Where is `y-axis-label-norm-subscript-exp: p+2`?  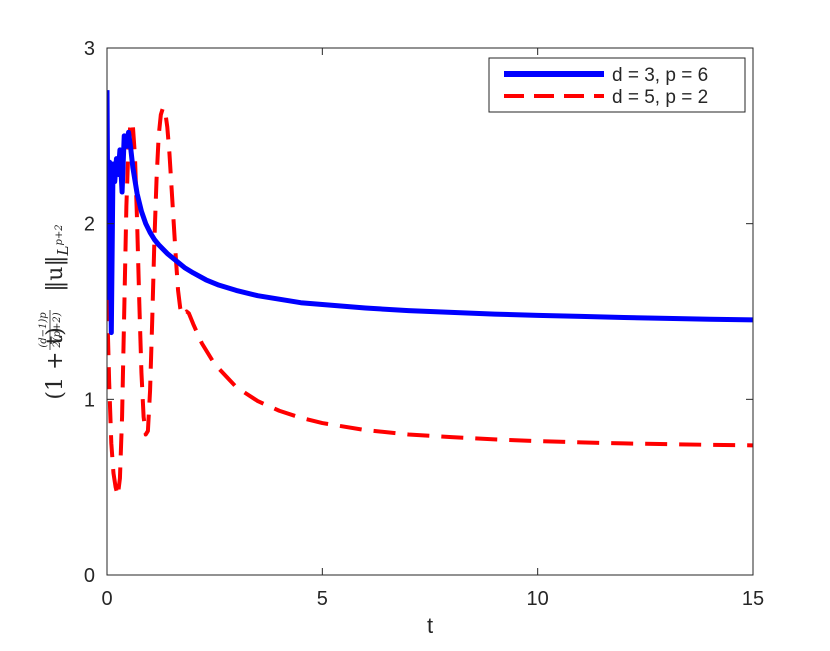
y-axis-label-norm-subscript-exp: p+2 is located at coordinates (59, 234).